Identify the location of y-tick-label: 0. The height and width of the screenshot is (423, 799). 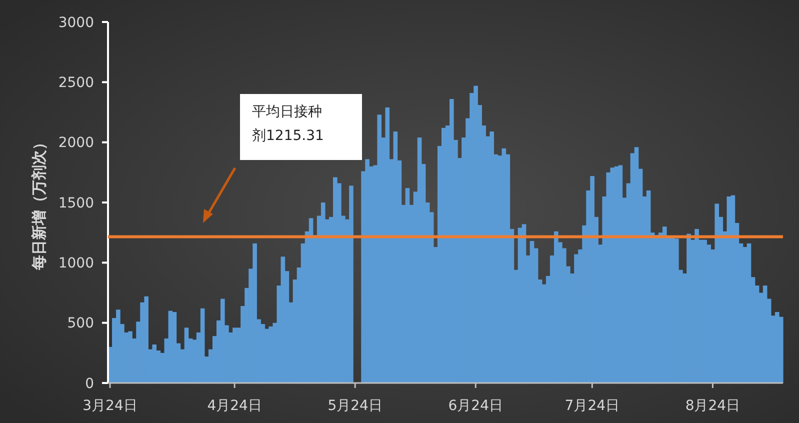
(89, 384).